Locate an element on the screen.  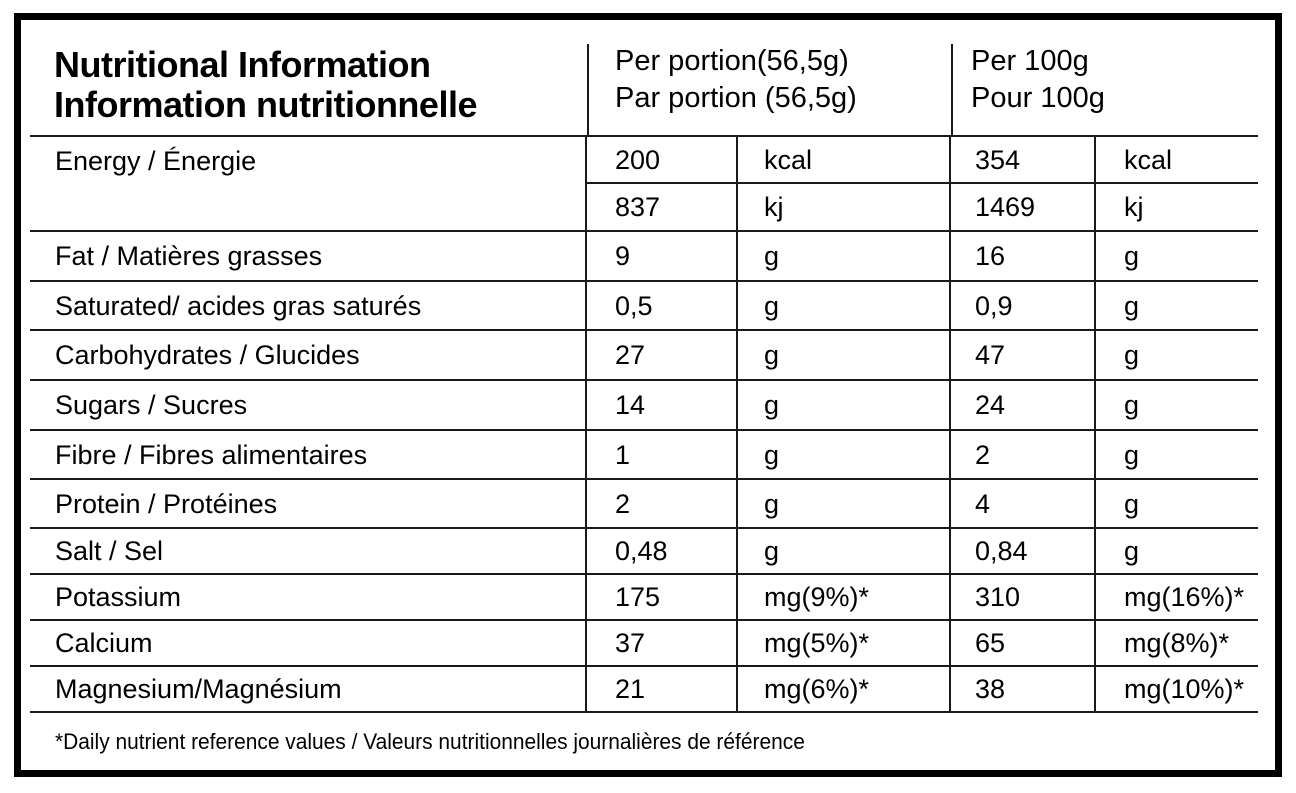
col-header-per-portion: Per portion(56,5g) Par portion (56,5g) is located at coordinates (770, 78).